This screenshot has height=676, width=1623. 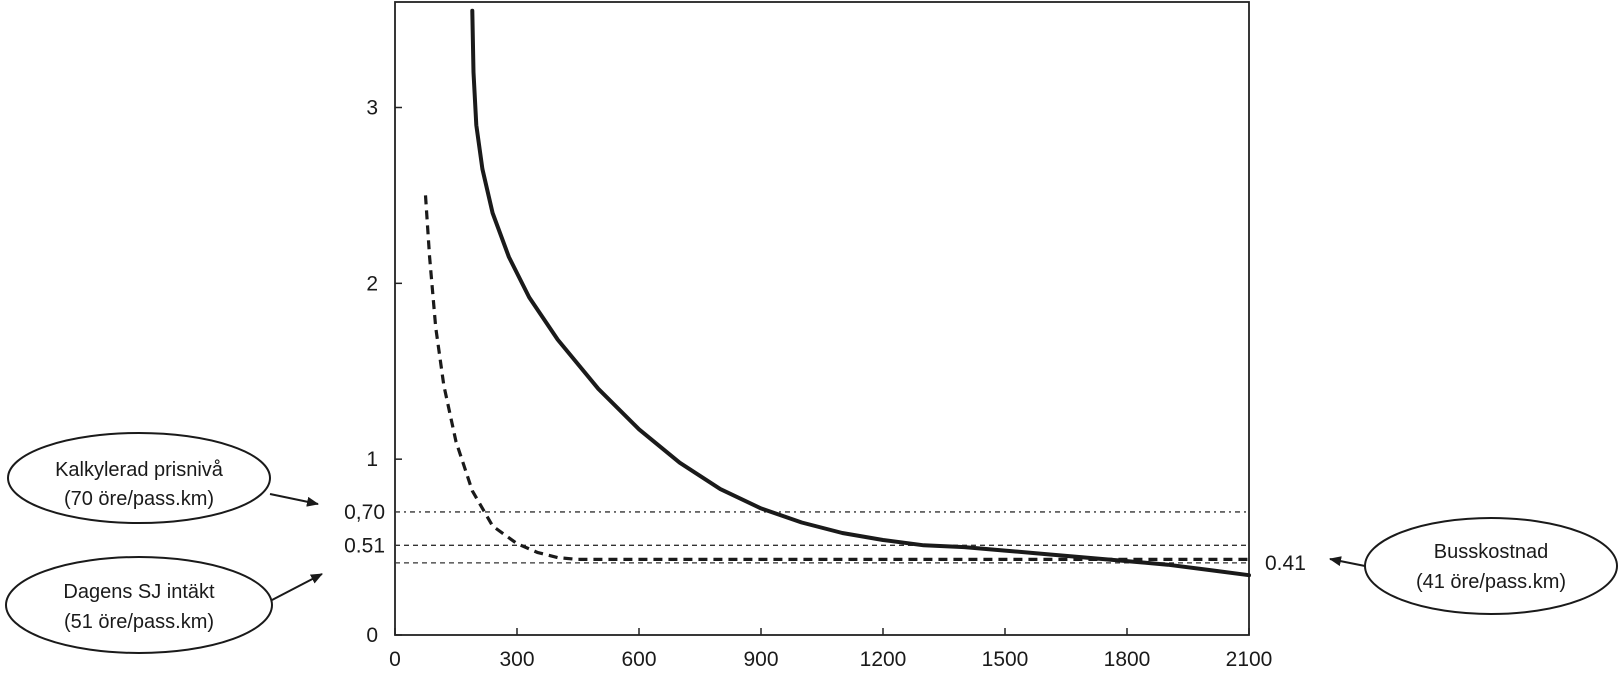 I want to click on y-tick-label: 1, so click(x=372, y=459).